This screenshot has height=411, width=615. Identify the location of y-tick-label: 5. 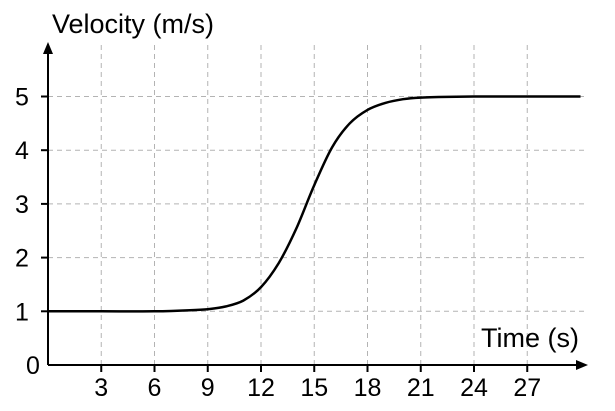
(22, 98).